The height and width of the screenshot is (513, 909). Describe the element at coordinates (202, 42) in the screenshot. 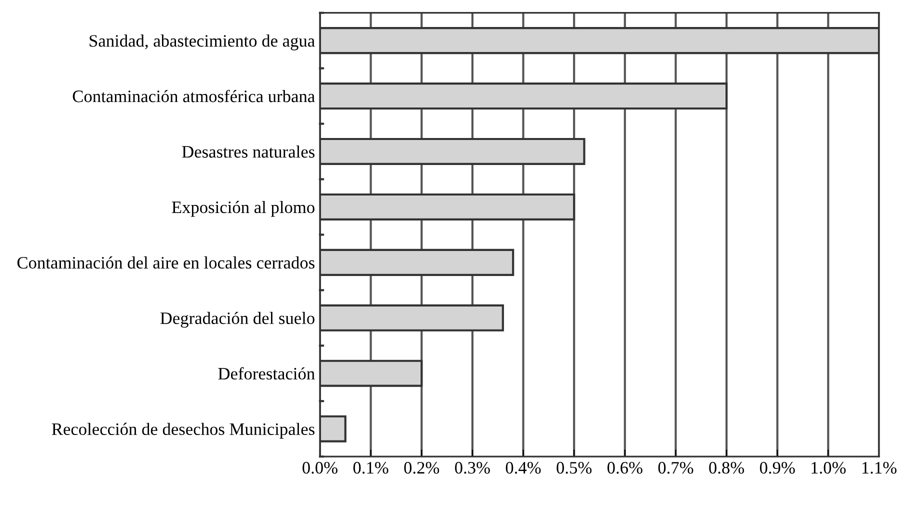

I see `y-tick-label: Sanidad, abastecimiento de agua` at that location.